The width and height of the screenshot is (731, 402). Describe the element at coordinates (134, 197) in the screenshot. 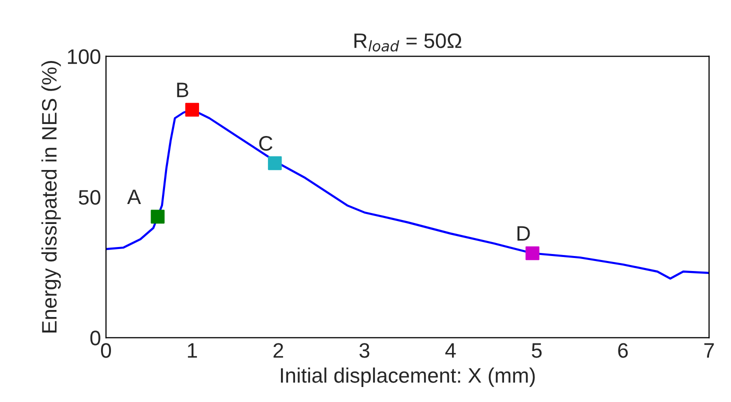

I see `annotation: A` at that location.